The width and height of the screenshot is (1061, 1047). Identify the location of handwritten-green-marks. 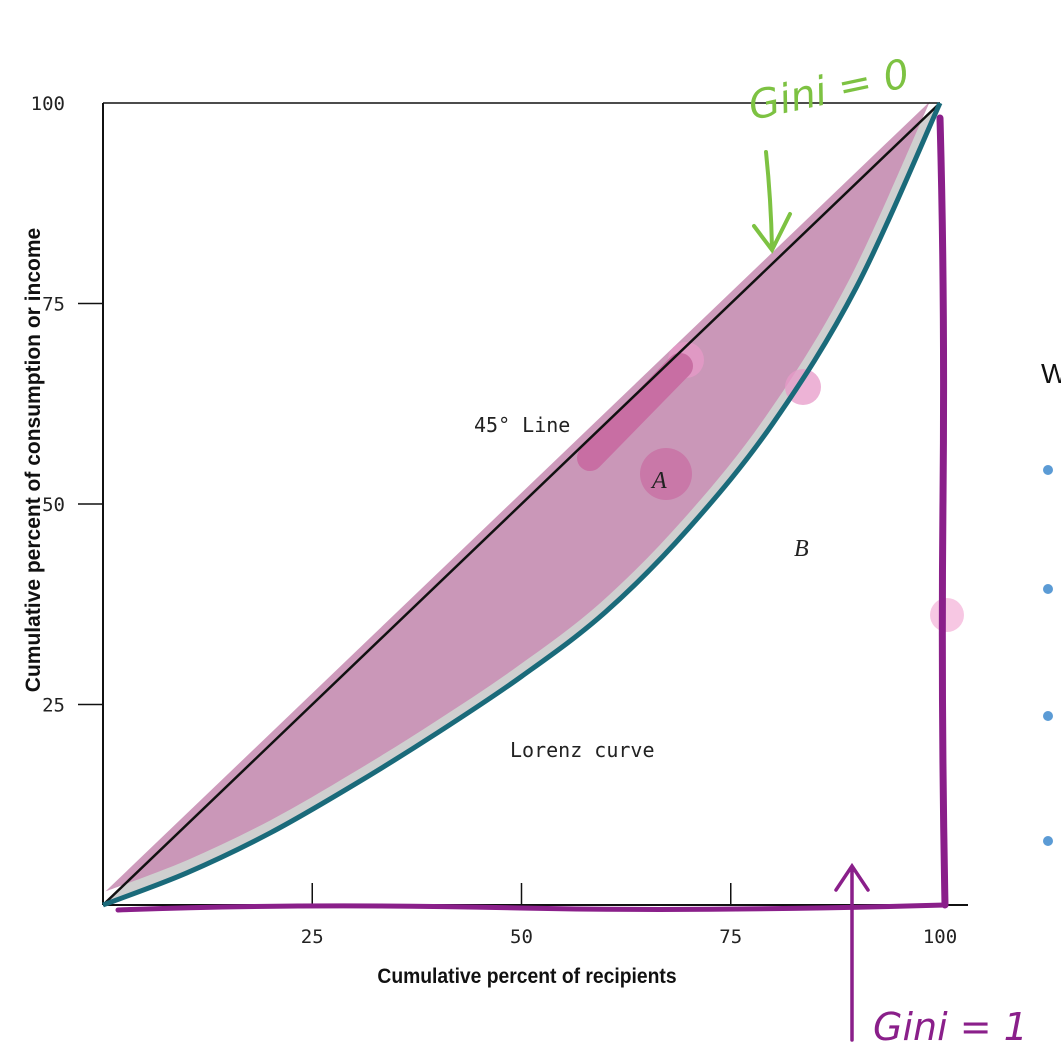
(772, 202).